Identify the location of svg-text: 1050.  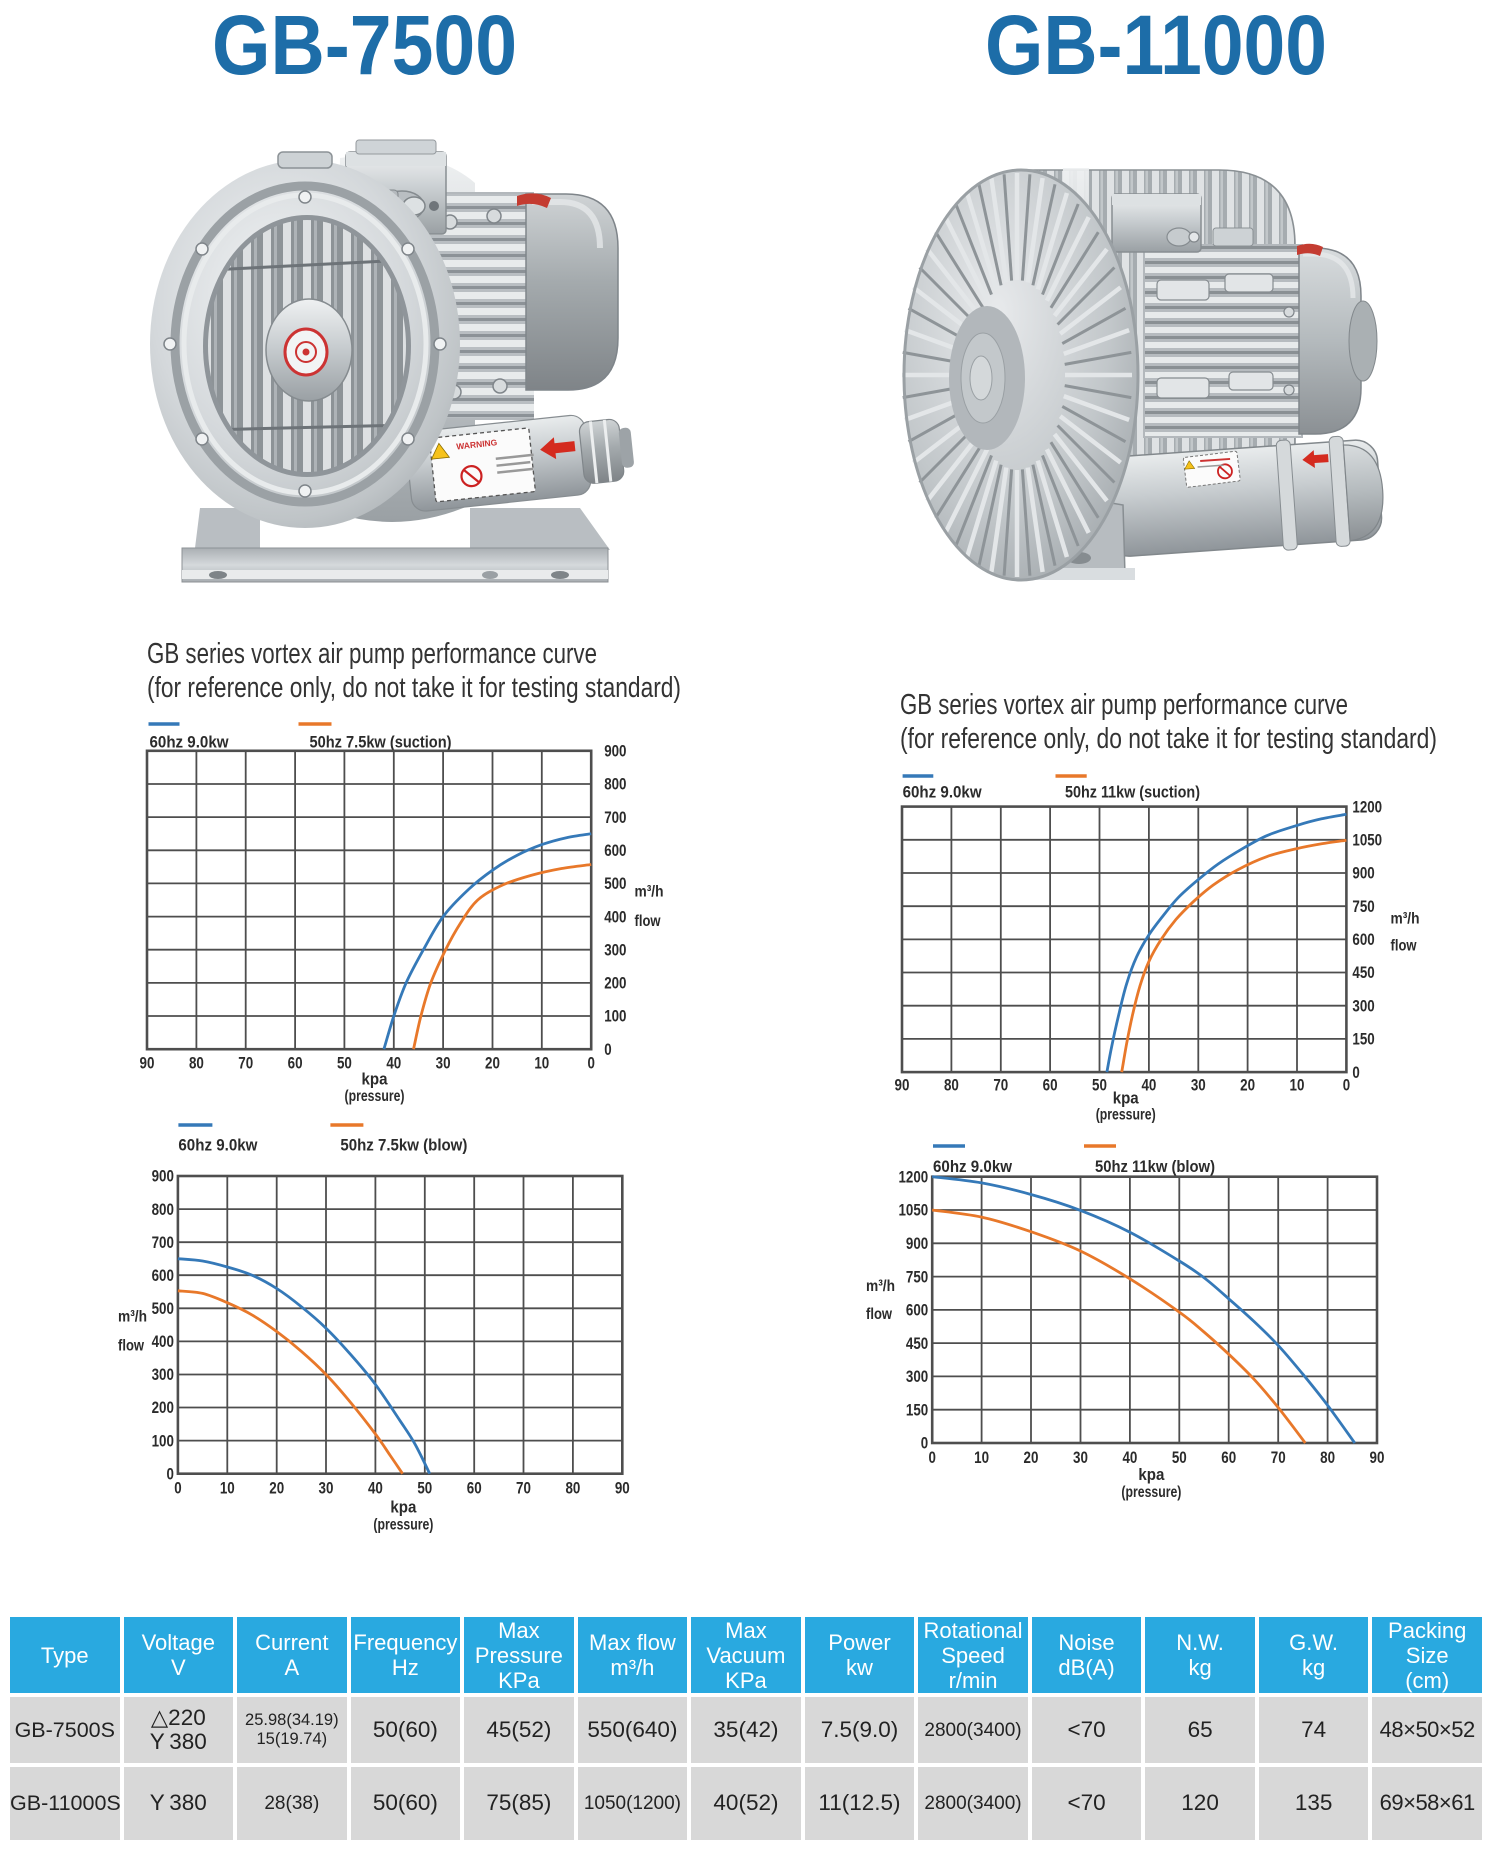
(914, 1211).